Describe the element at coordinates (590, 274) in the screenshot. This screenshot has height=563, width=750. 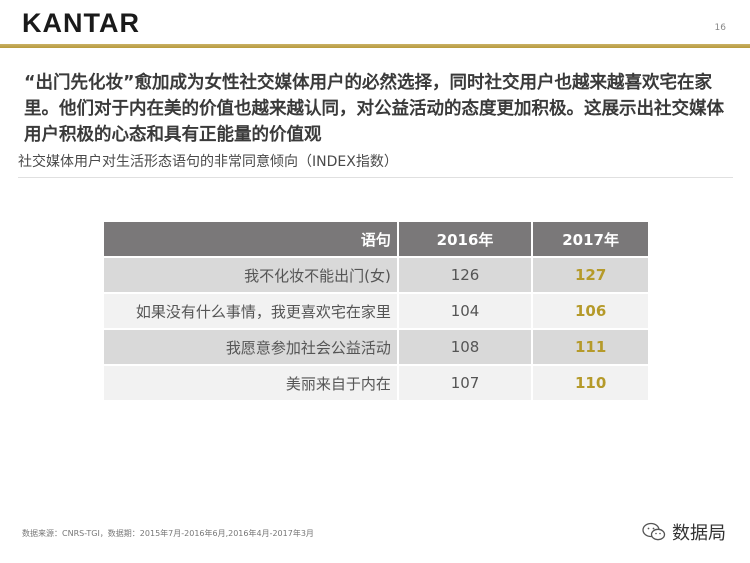
I see `value-2017-cell: 127` at that location.